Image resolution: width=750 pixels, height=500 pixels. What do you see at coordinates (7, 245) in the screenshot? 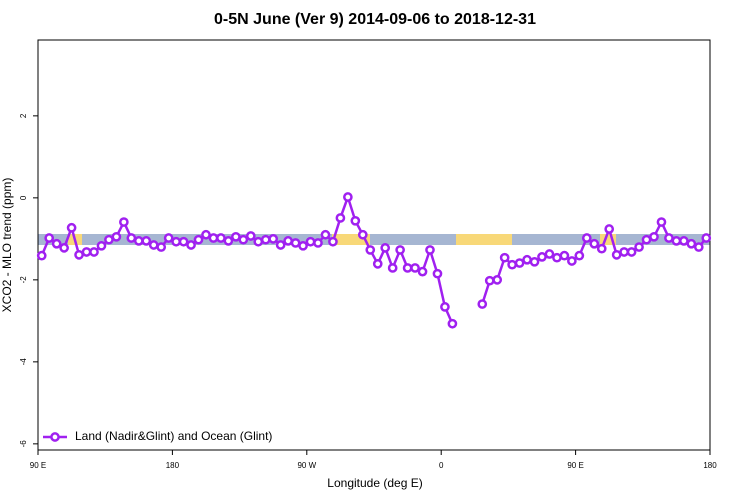
I see `y-axis-label: XCO2 - MLO trend (ppm)` at bounding box center [7, 245].